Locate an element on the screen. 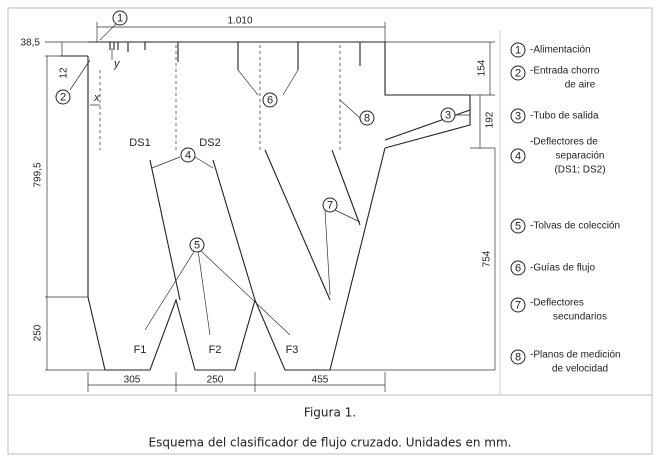 Image resolution: width=660 pixels, height=458 pixels. part-label: DS1 is located at coordinates (139, 143).